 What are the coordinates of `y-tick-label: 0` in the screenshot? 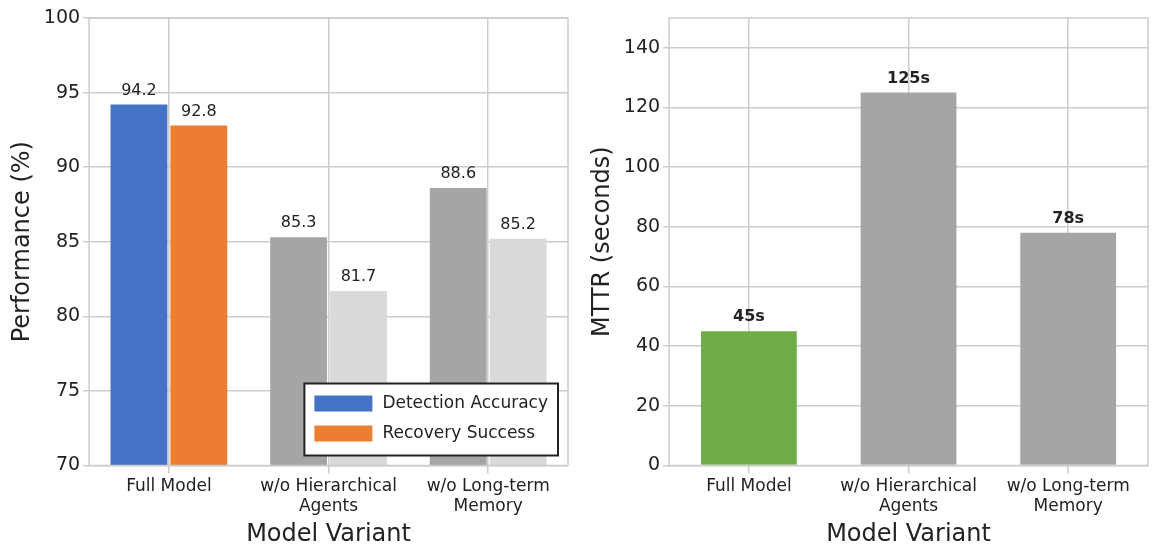 It's located at (654, 463).